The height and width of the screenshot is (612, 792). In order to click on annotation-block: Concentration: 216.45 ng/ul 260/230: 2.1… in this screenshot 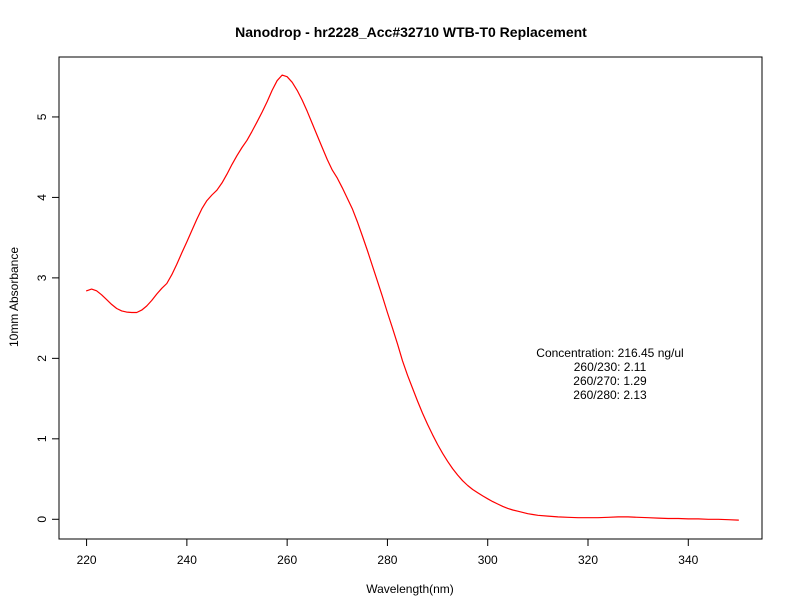, I will do `click(609, 374)`.